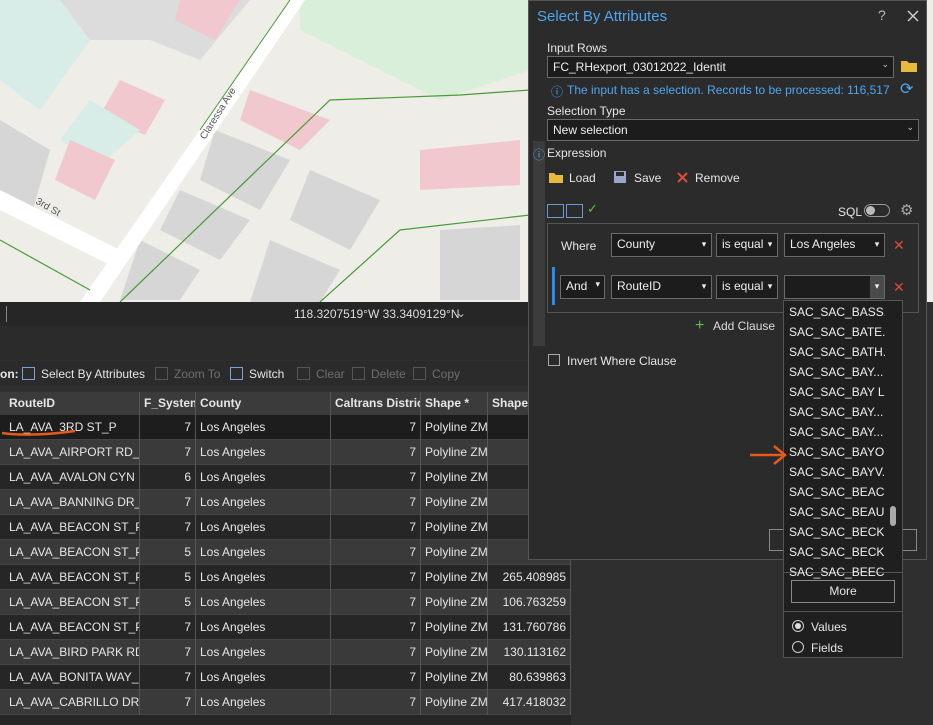 The image size is (933, 725). I want to click on toolbar-button: Delete, so click(388, 374).